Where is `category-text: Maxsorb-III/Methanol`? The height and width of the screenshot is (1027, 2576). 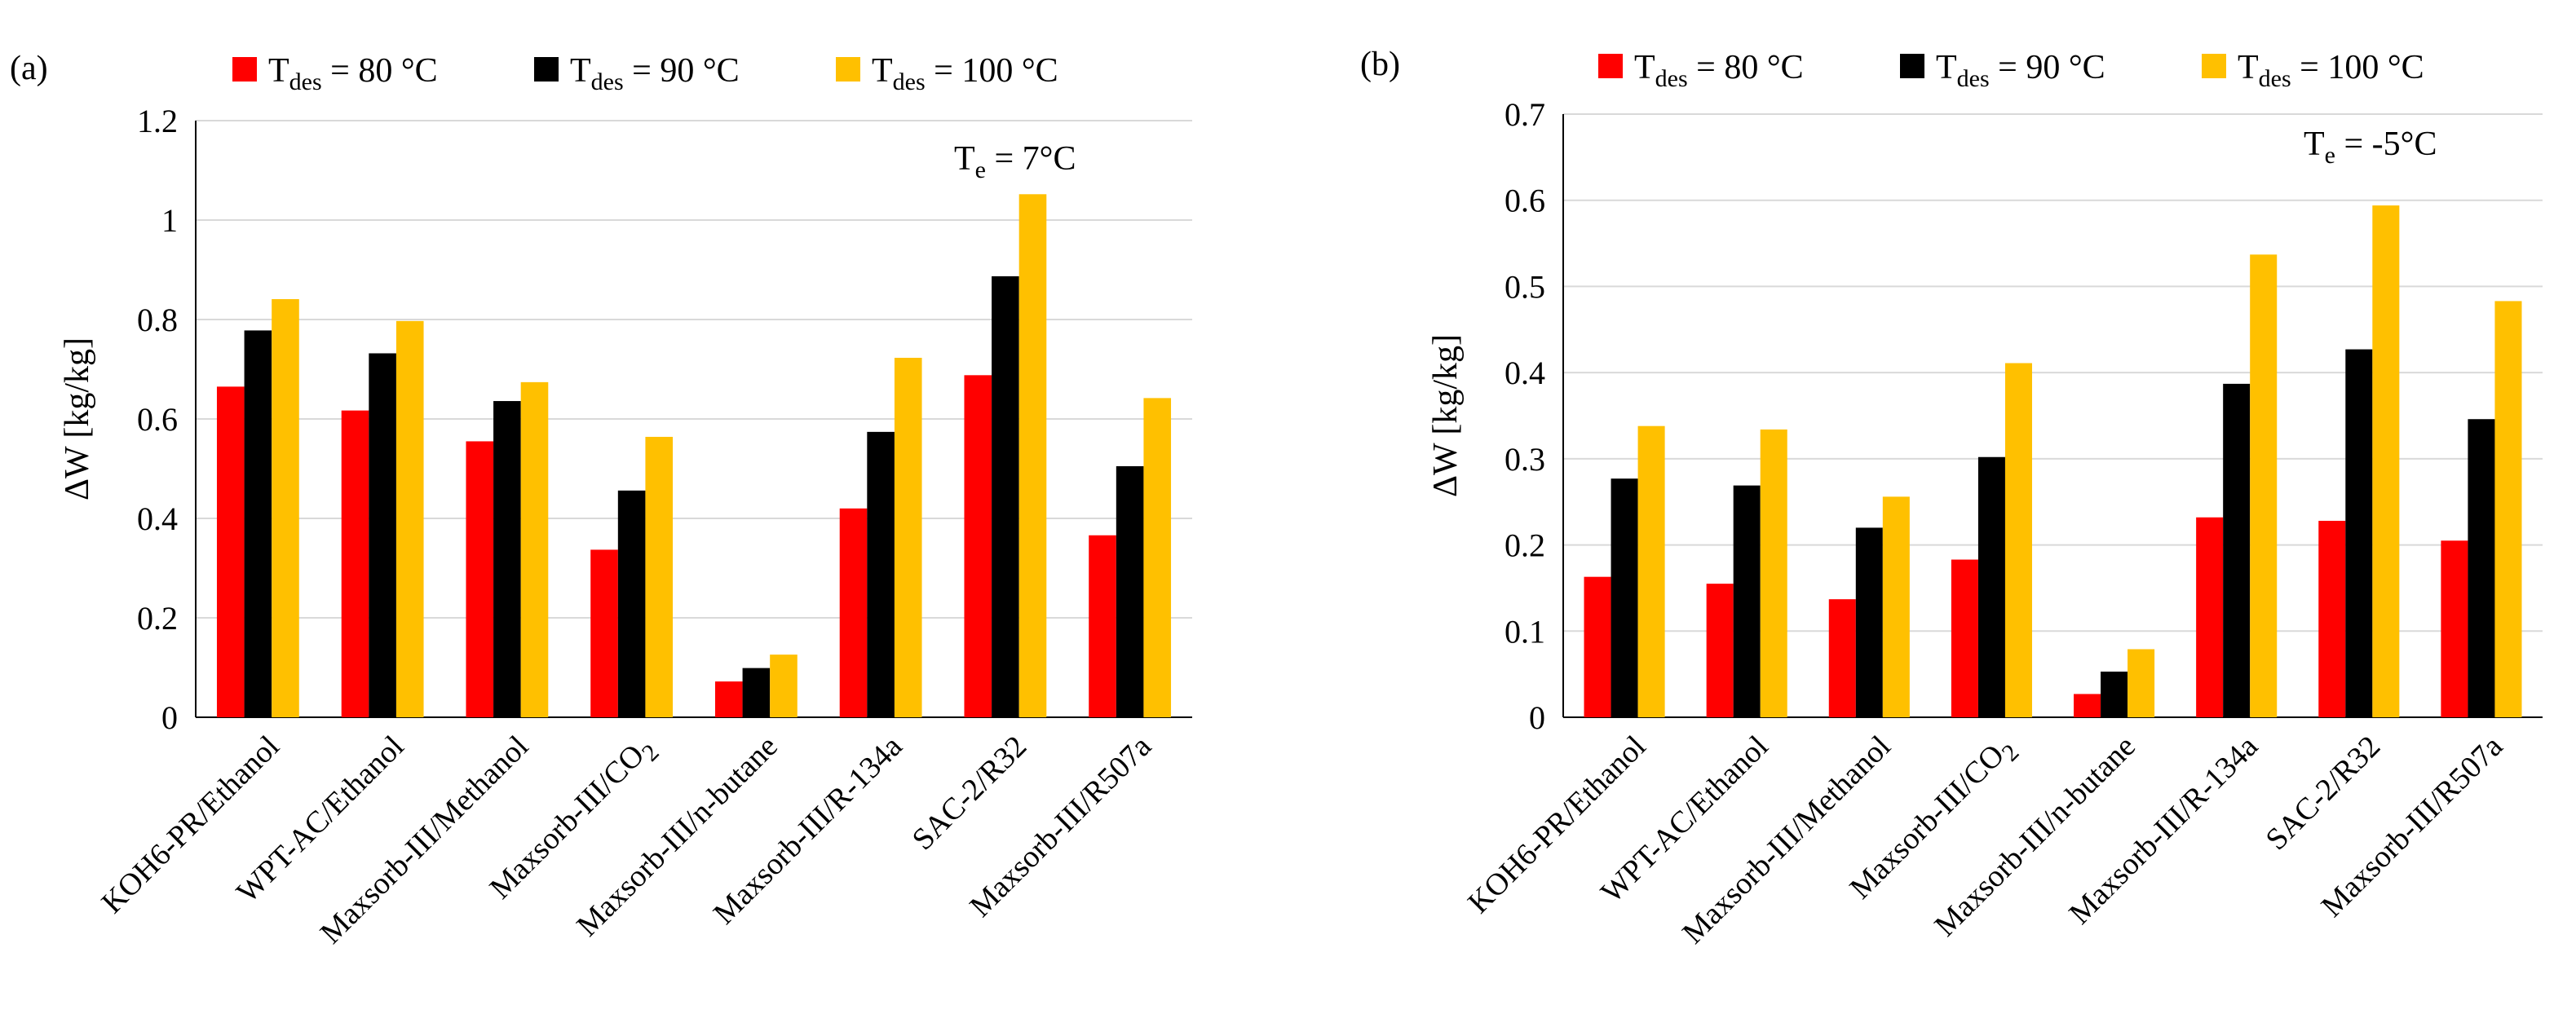
category-text: Maxsorb-III/Methanol is located at coordinates (424, 839).